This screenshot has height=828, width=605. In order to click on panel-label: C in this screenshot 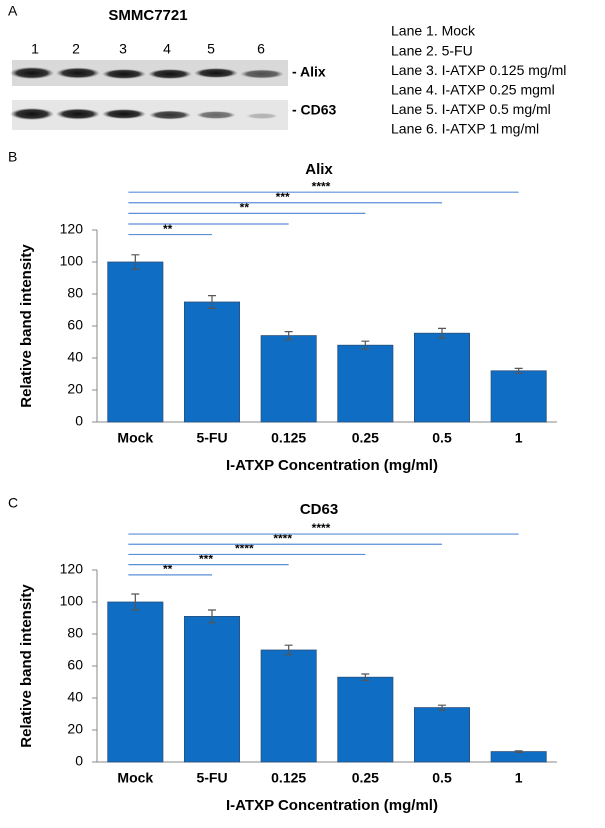, I will do `click(13, 503)`.